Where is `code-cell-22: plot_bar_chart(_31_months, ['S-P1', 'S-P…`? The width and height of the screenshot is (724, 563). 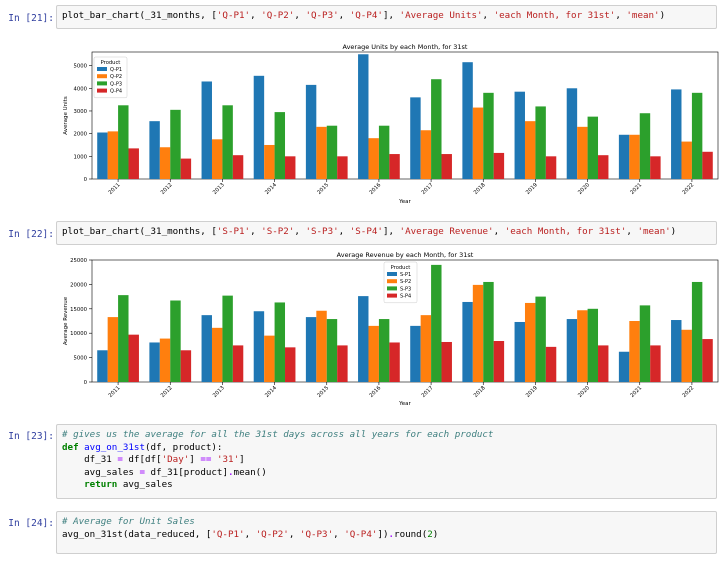
code-cell-22: plot_bar_chart(_31_months, ['S-P1', 'S-P… is located at coordinates (386, 233).